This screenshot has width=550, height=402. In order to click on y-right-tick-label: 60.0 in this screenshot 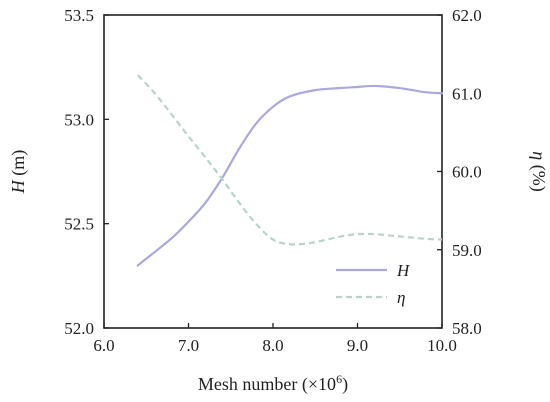, I will do `click(467, 172)`.